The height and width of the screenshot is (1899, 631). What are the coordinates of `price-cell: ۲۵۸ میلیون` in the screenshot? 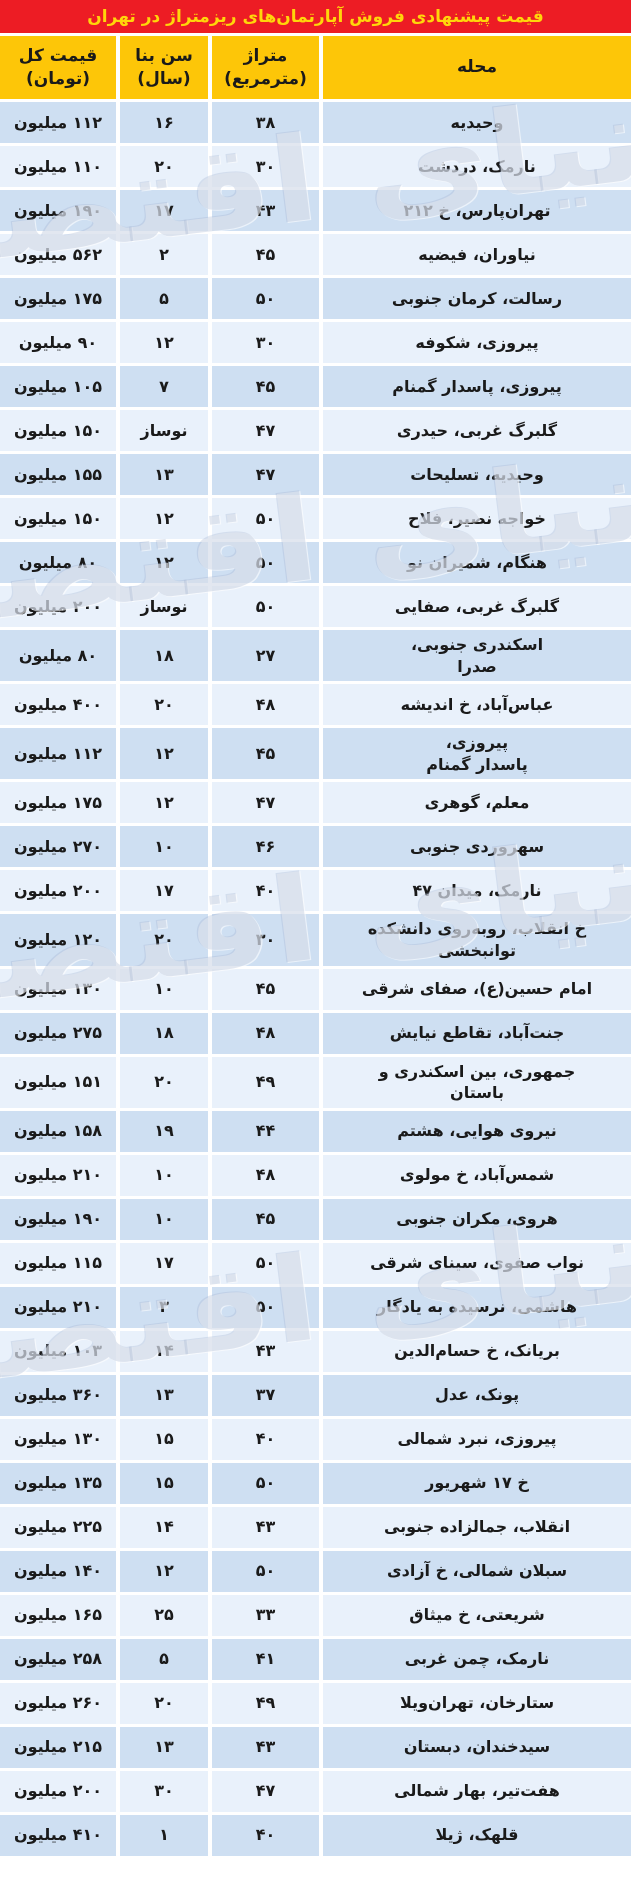 It's located at (58, 1659).